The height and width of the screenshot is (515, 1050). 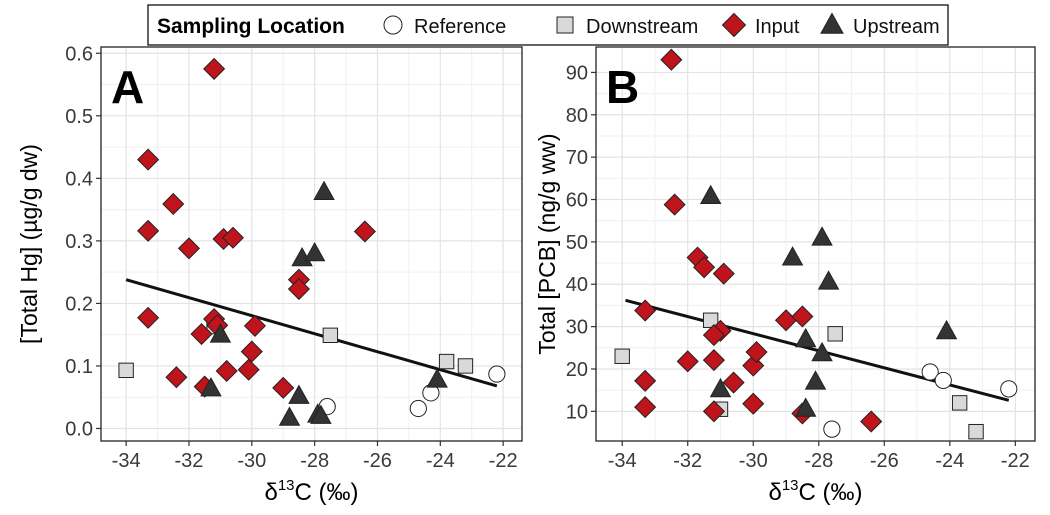 I want to click on legend-box, so click(x=548, y=25).